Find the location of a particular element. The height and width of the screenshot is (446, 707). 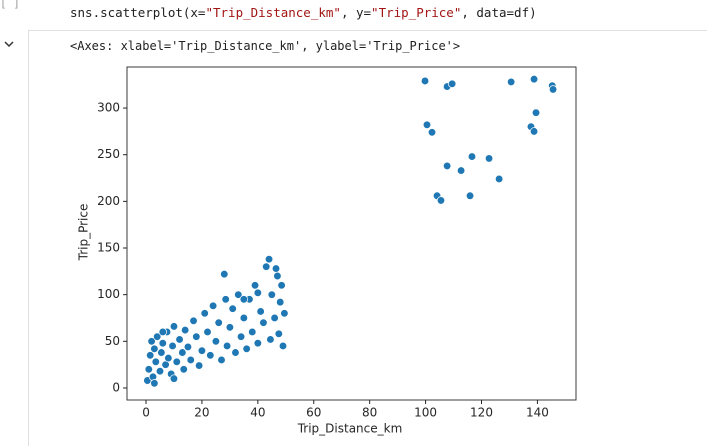

cell-divider is located at coordinates (367, 30).